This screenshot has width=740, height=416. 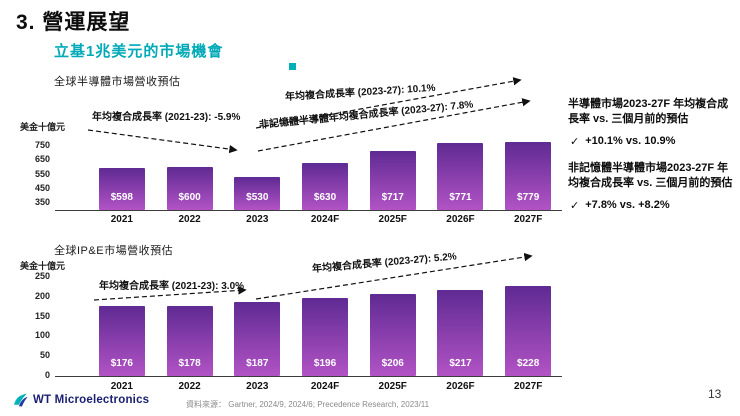 I want to click on bar-slot: $196, so click(x=325, y=326).